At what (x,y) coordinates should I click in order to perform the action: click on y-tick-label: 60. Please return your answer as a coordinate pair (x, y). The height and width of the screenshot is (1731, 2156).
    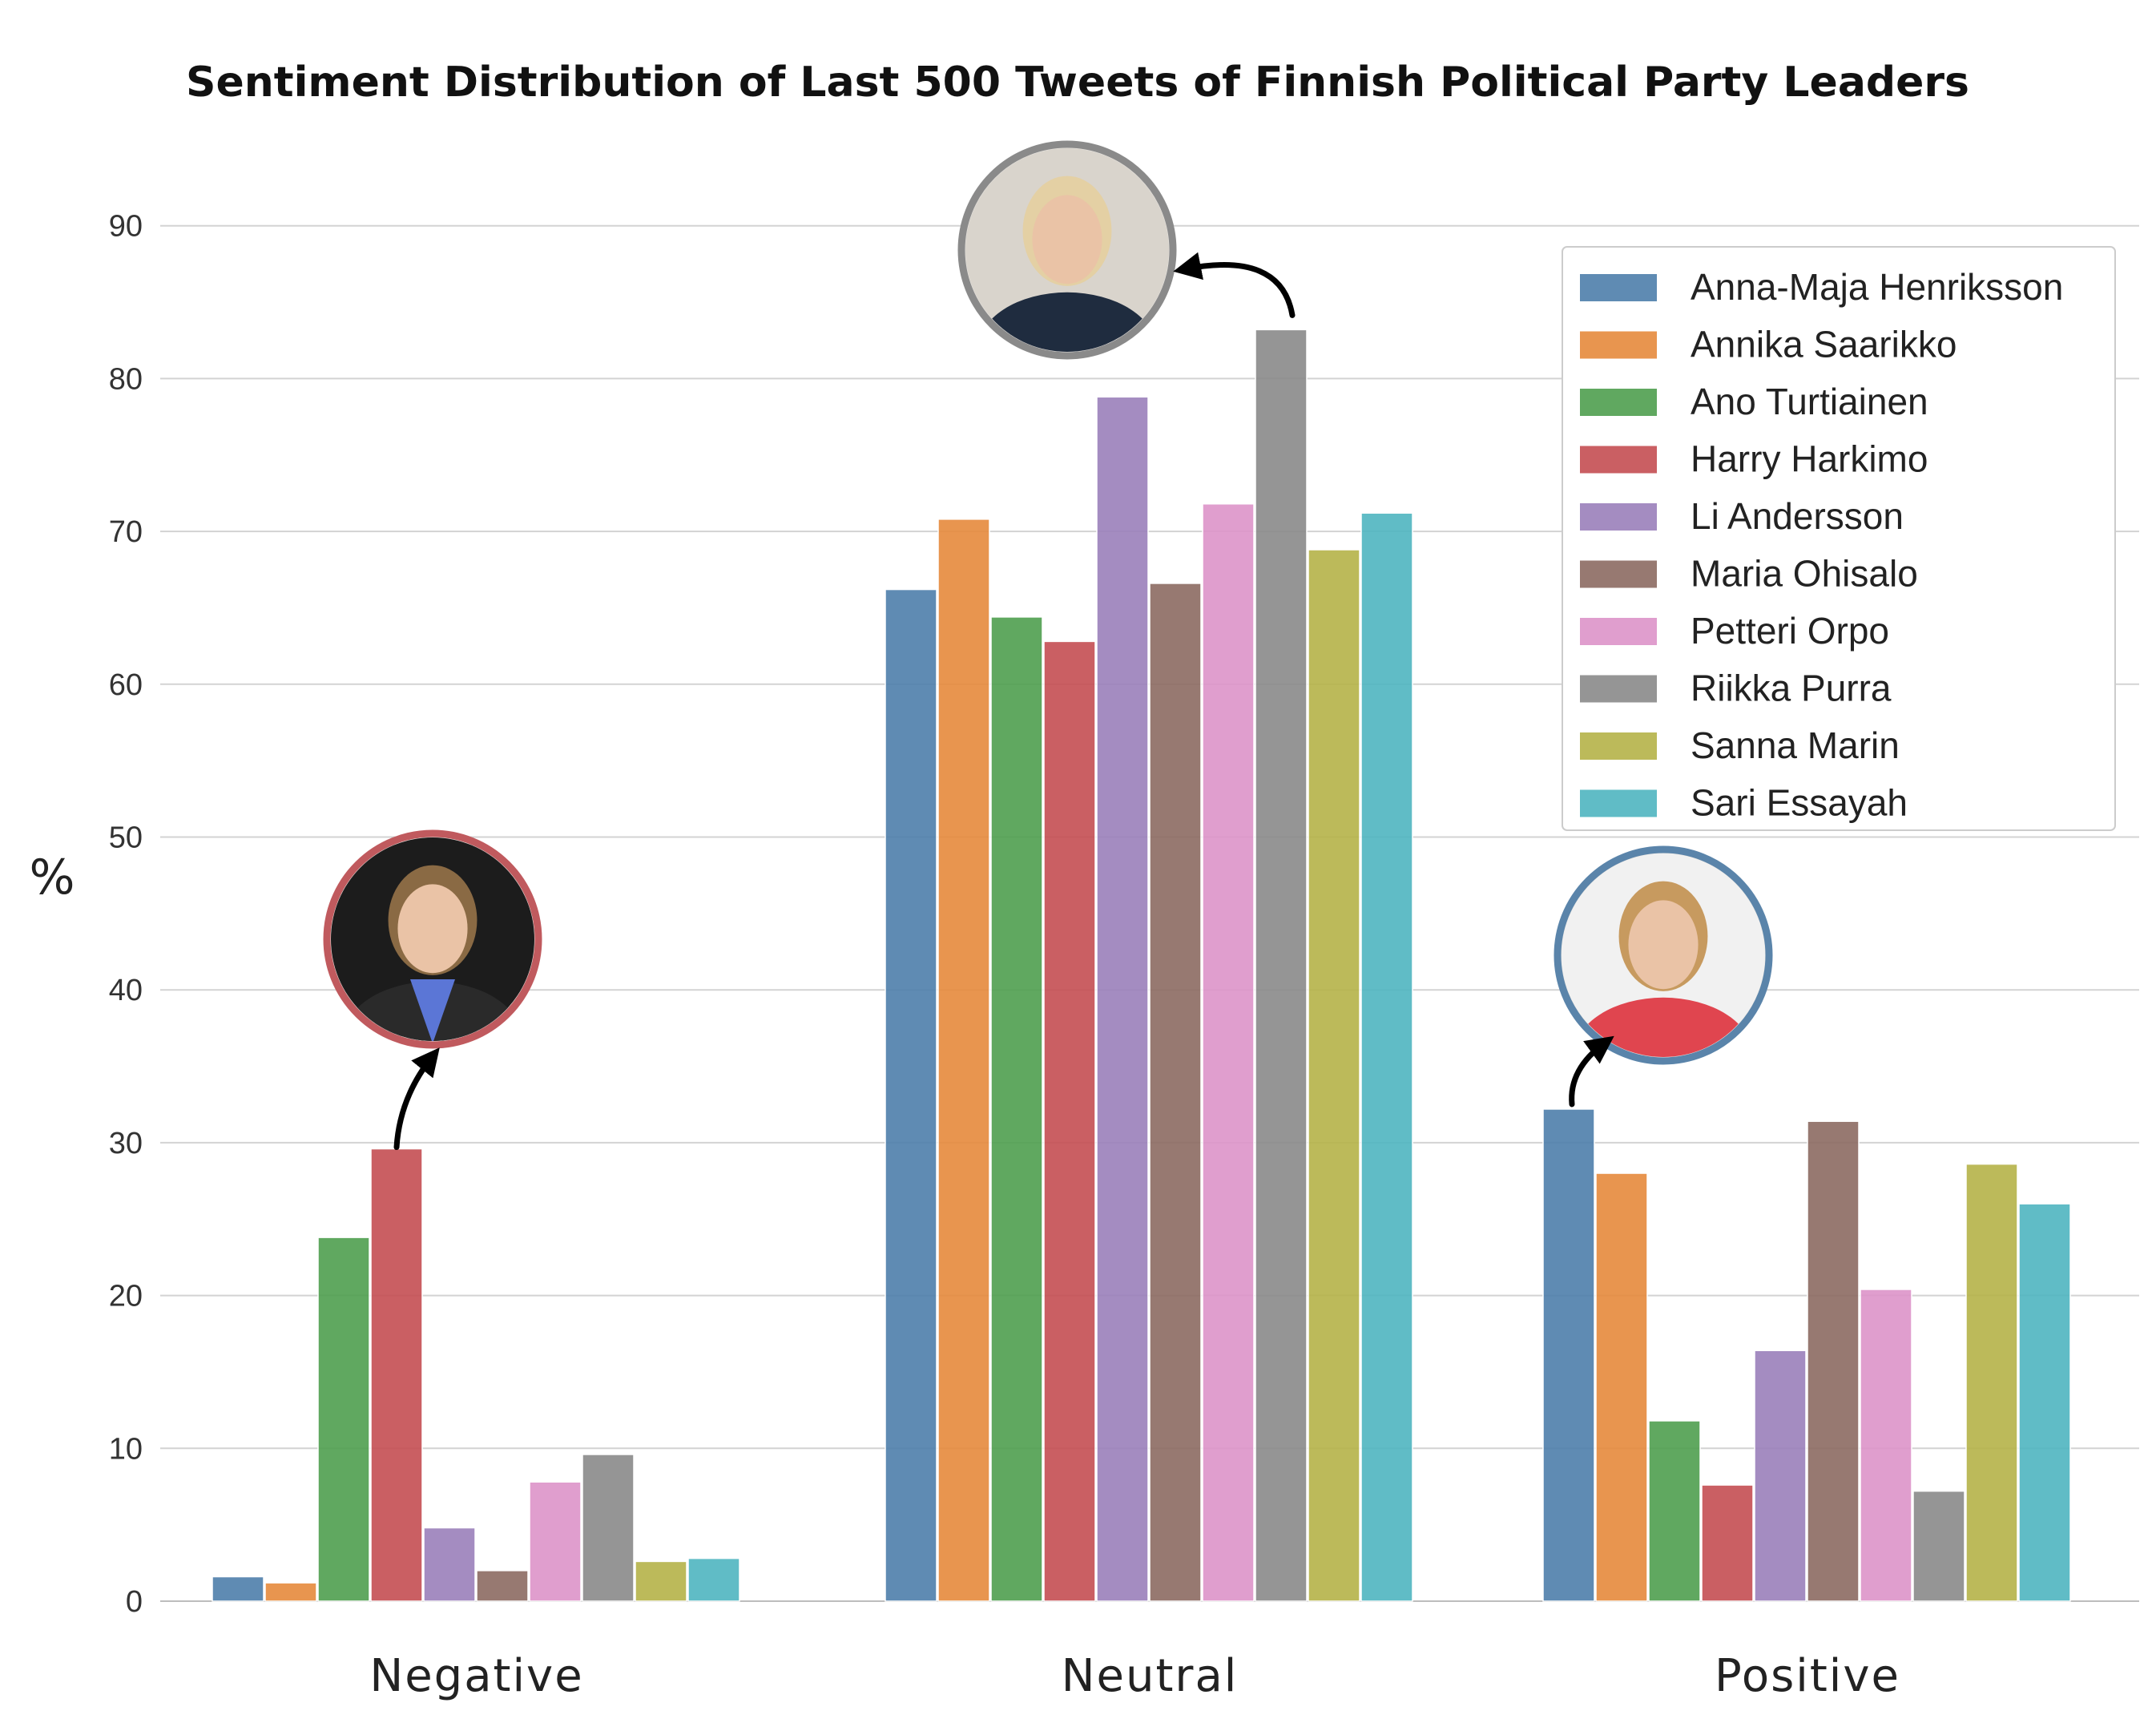
    Looking at the image, I should click on (126, 685).